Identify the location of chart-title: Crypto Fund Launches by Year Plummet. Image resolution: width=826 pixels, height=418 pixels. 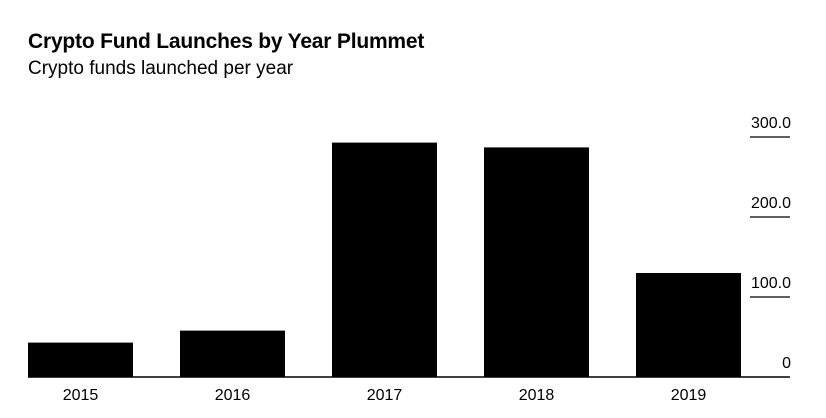
(226, 41).